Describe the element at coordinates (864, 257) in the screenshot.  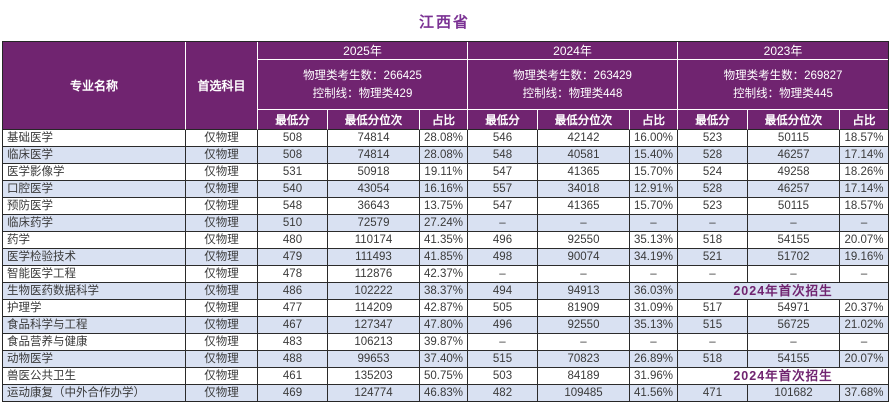
I see `ratio-cell: 19.16%` at that location.